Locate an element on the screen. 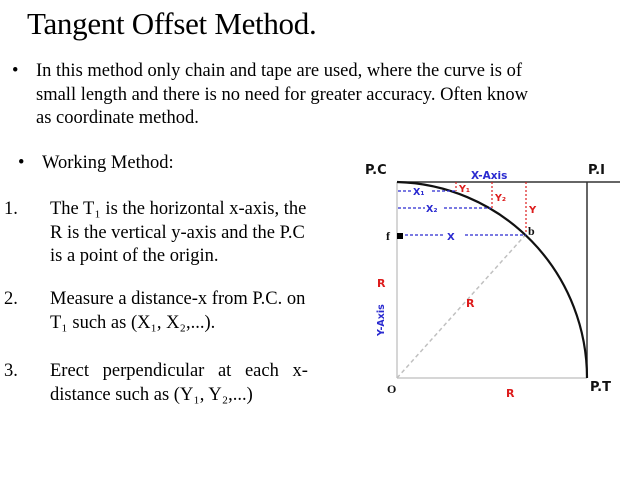  step-line: distance such as (Y₁, Y₂,...) is located at coordinates (151, 394).